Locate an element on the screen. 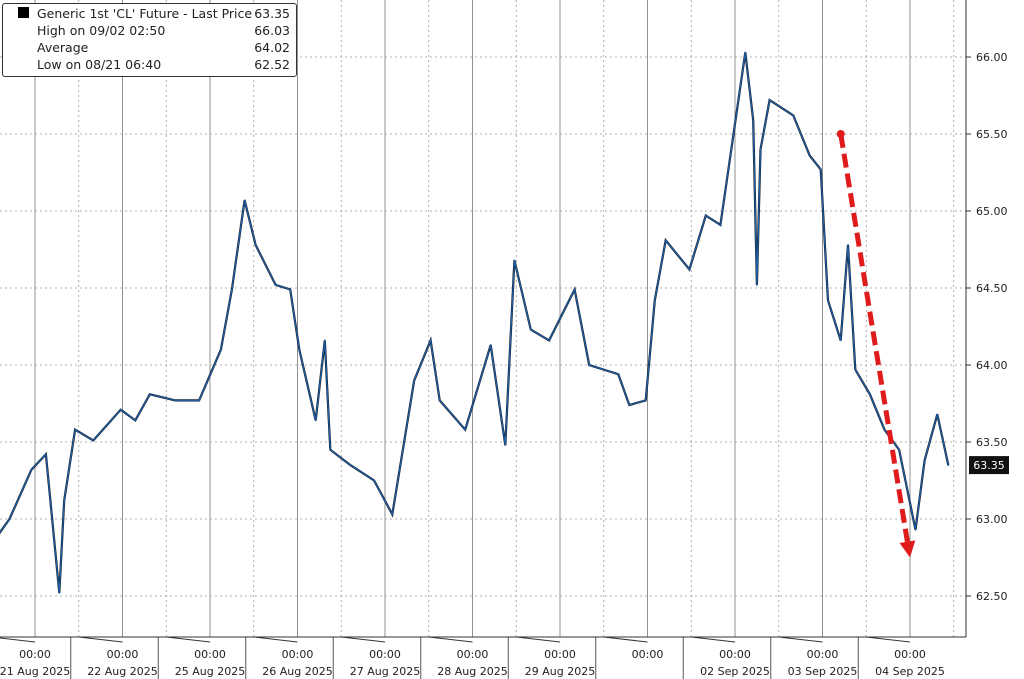 This screenshot has width=1024, height=679. x-tick-date: 28 Aug 2025 is located at coordinates (472, 671).